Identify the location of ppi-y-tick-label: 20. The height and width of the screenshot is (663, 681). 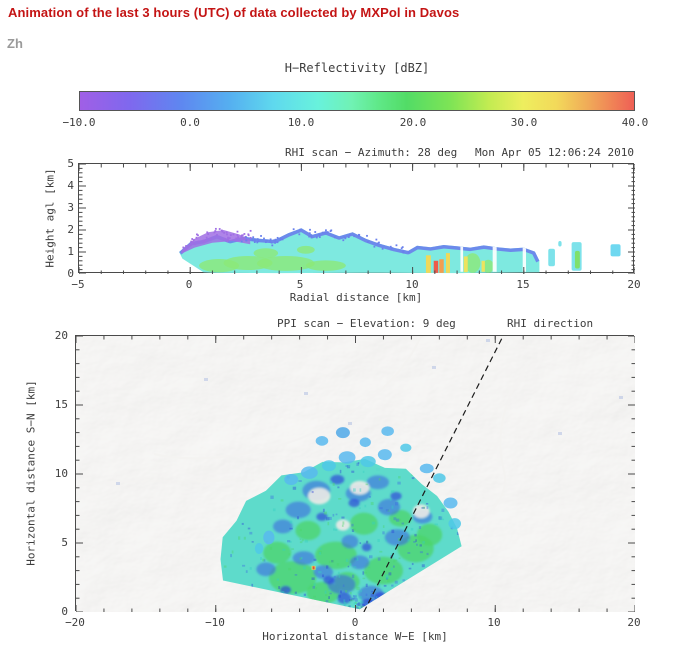
(61, 335).